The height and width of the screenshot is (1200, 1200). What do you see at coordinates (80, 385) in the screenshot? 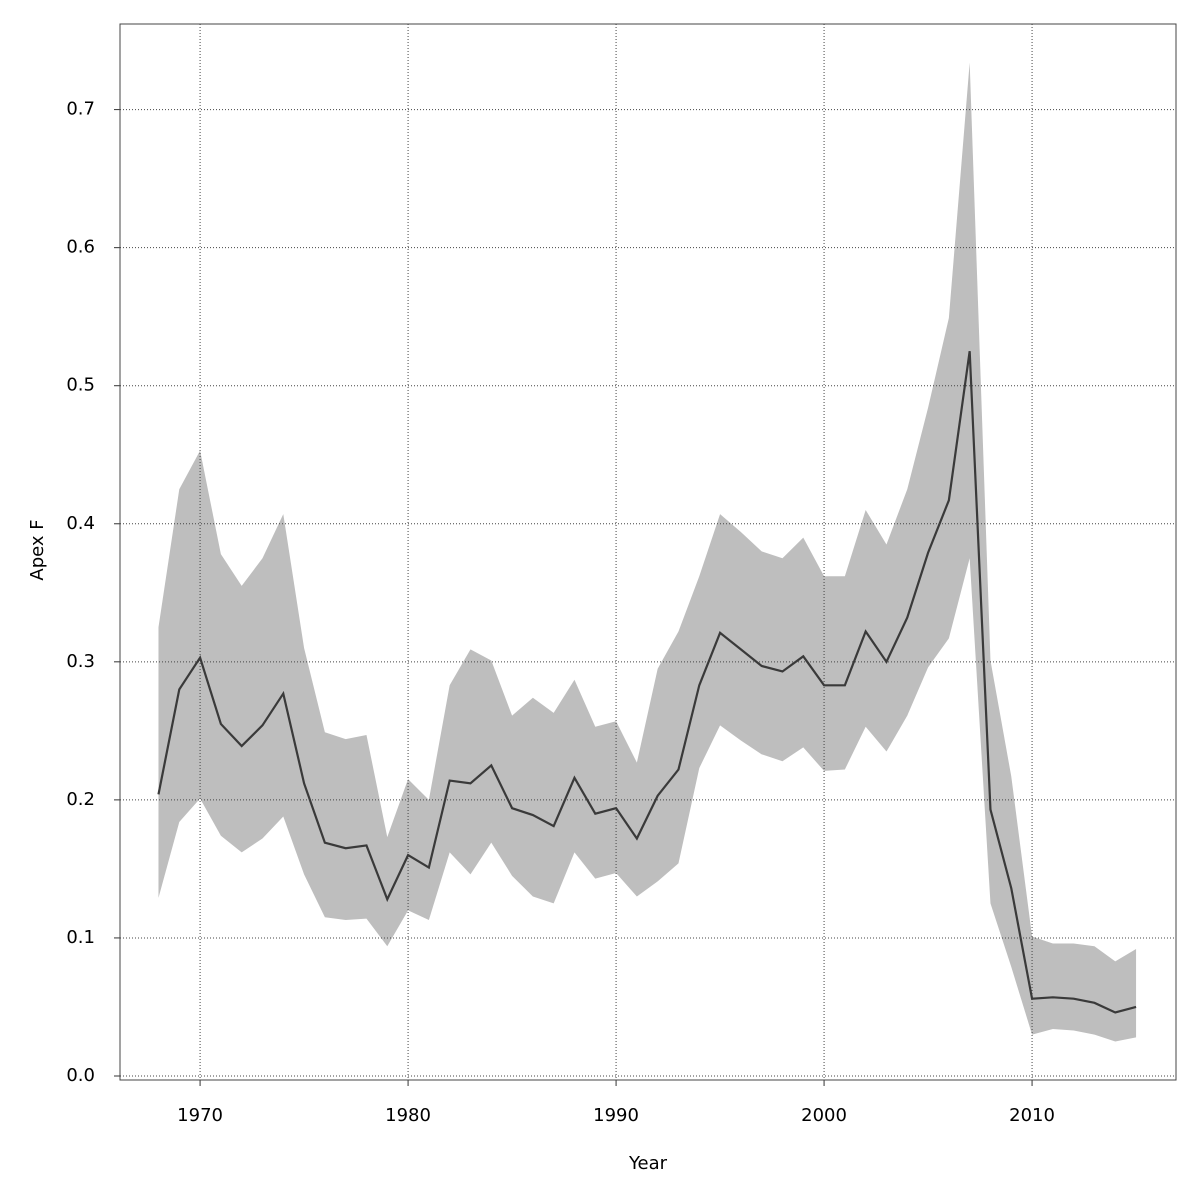
I see `y-tick-label: 0.5` at bounding box center [80, 385].